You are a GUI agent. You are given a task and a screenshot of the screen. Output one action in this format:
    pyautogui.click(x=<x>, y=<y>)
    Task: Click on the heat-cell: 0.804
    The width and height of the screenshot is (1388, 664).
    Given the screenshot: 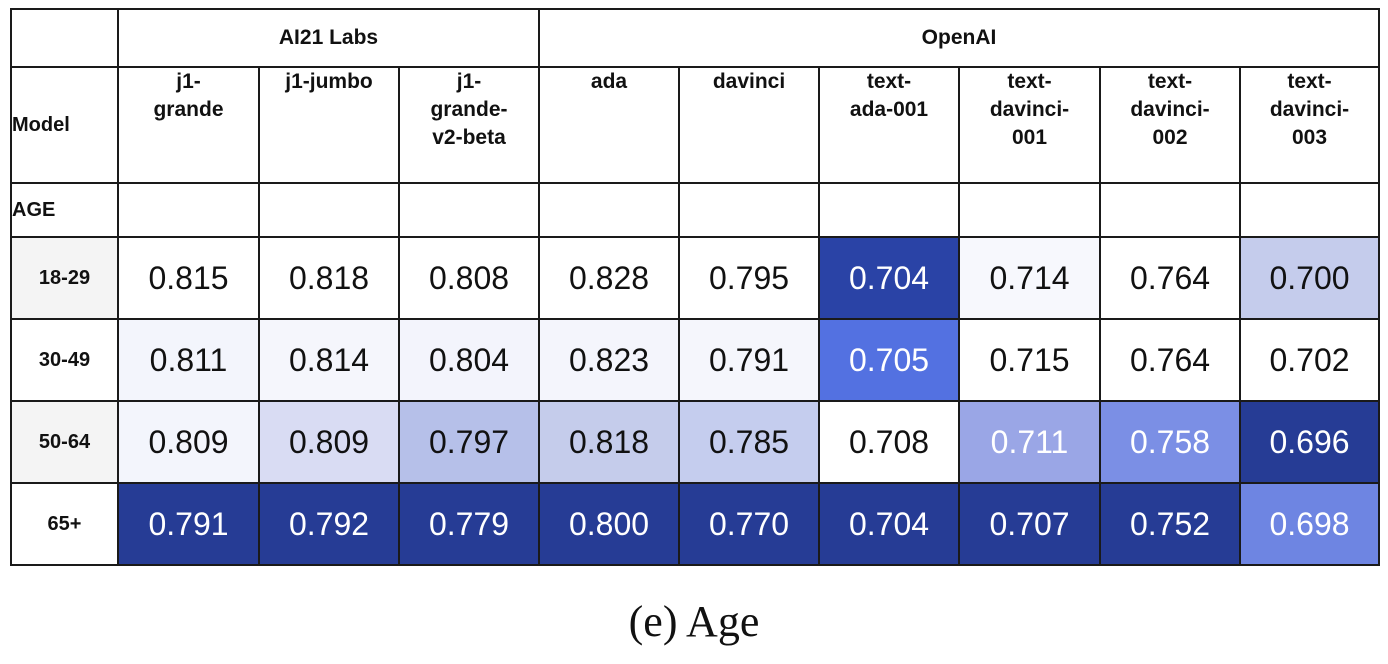 What is the action you would take?
    pyautogui.click(x=469, y=360)
    